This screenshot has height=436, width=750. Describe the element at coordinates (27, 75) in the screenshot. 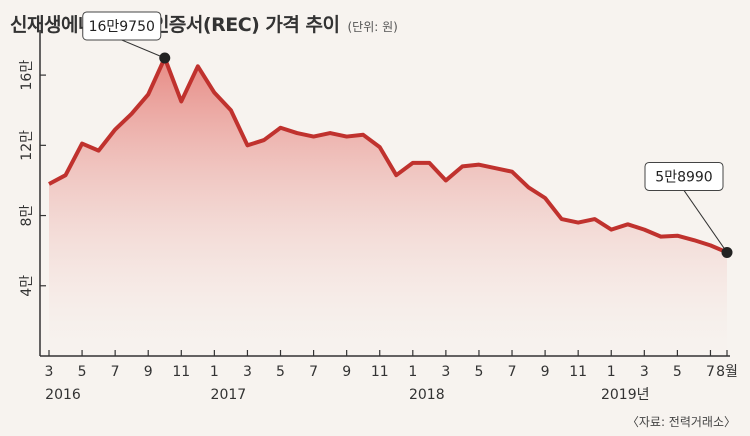

I see `y-tick-label: 16만` at that location.